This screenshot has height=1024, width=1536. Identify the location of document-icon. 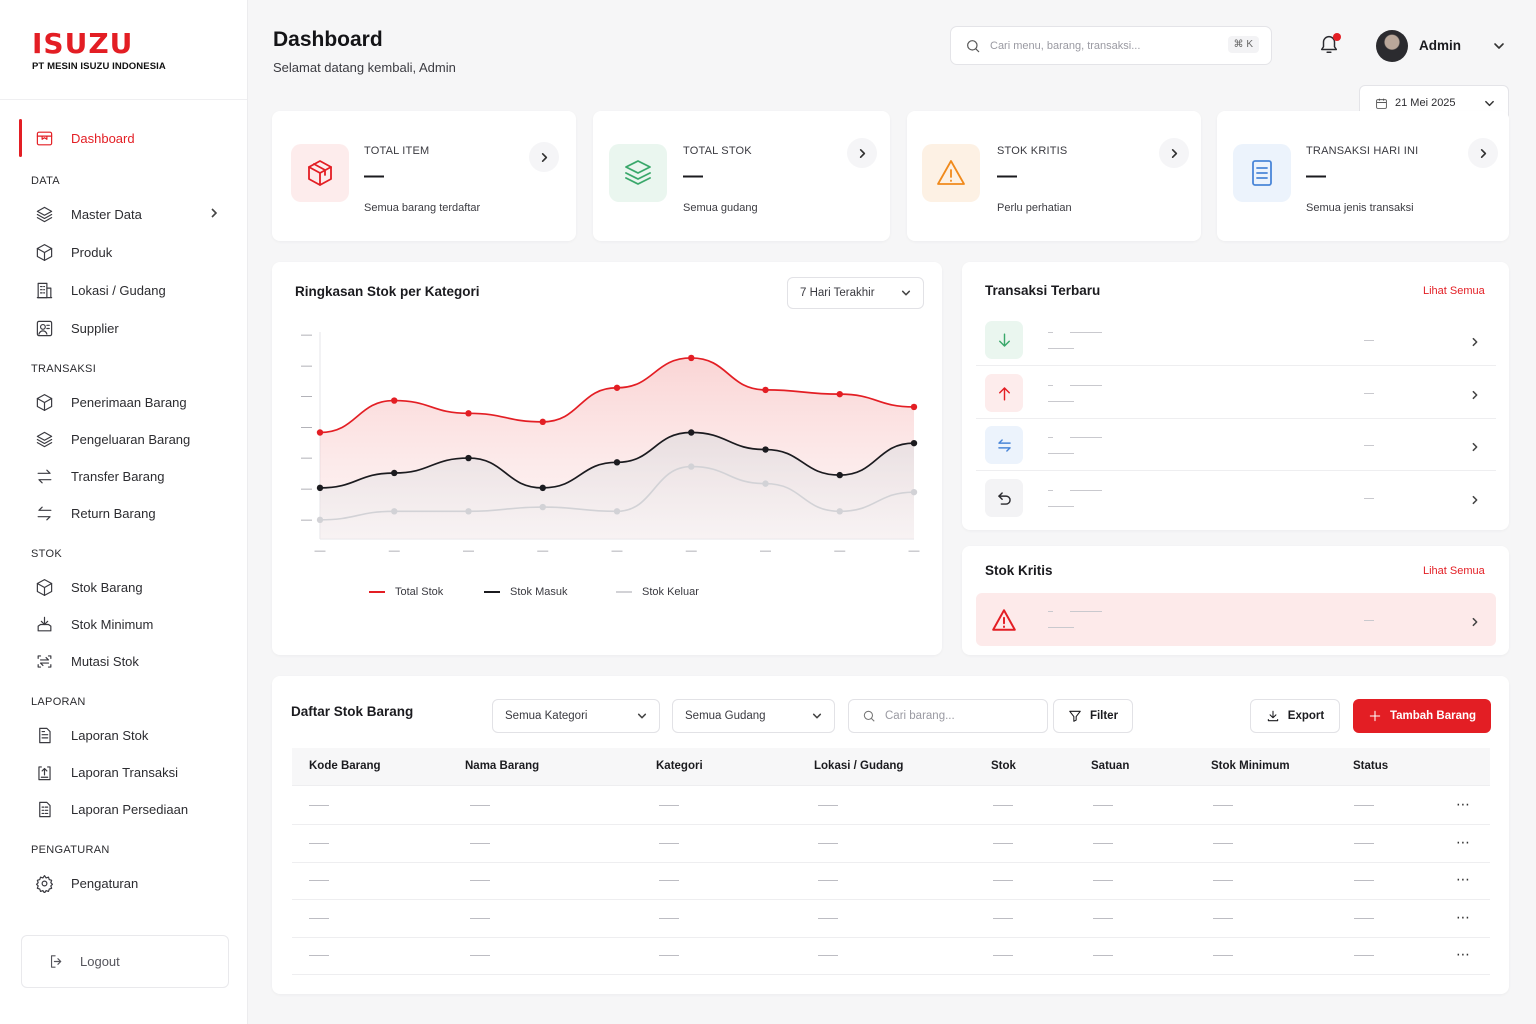
(1262, 173).